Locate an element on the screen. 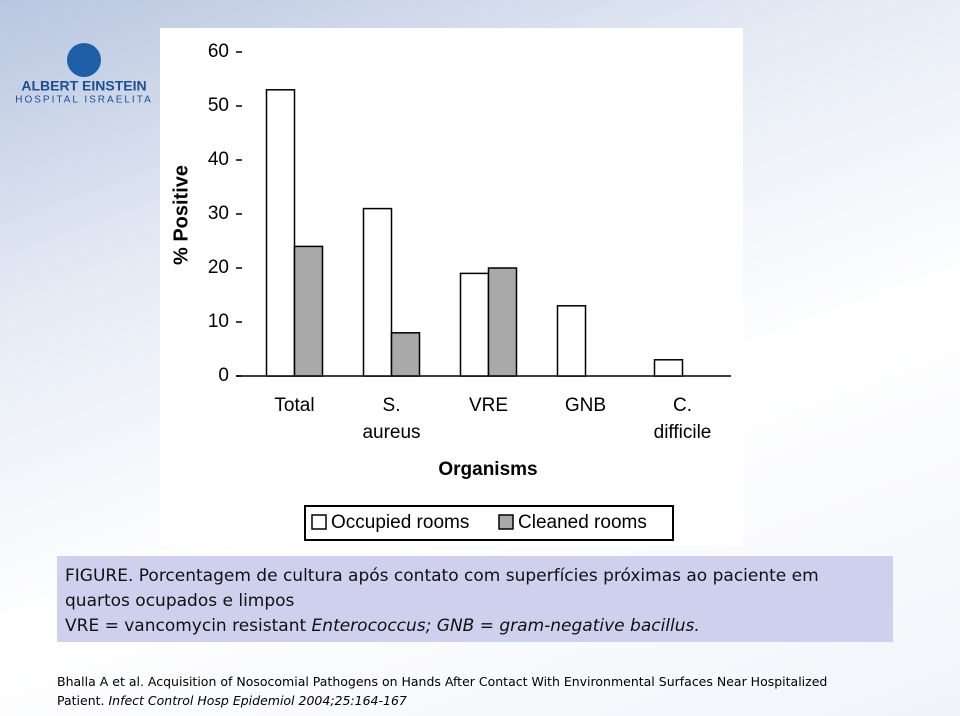  text-run: quartos ocupados e limpos is located at coordinates (180, 601).